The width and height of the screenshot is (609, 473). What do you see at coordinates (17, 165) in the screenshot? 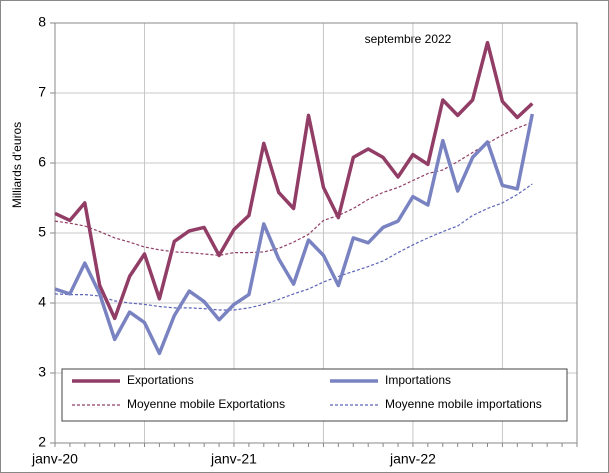
I see `y-axis-label: Milliards d'euros` at bounding box center [17, 165].